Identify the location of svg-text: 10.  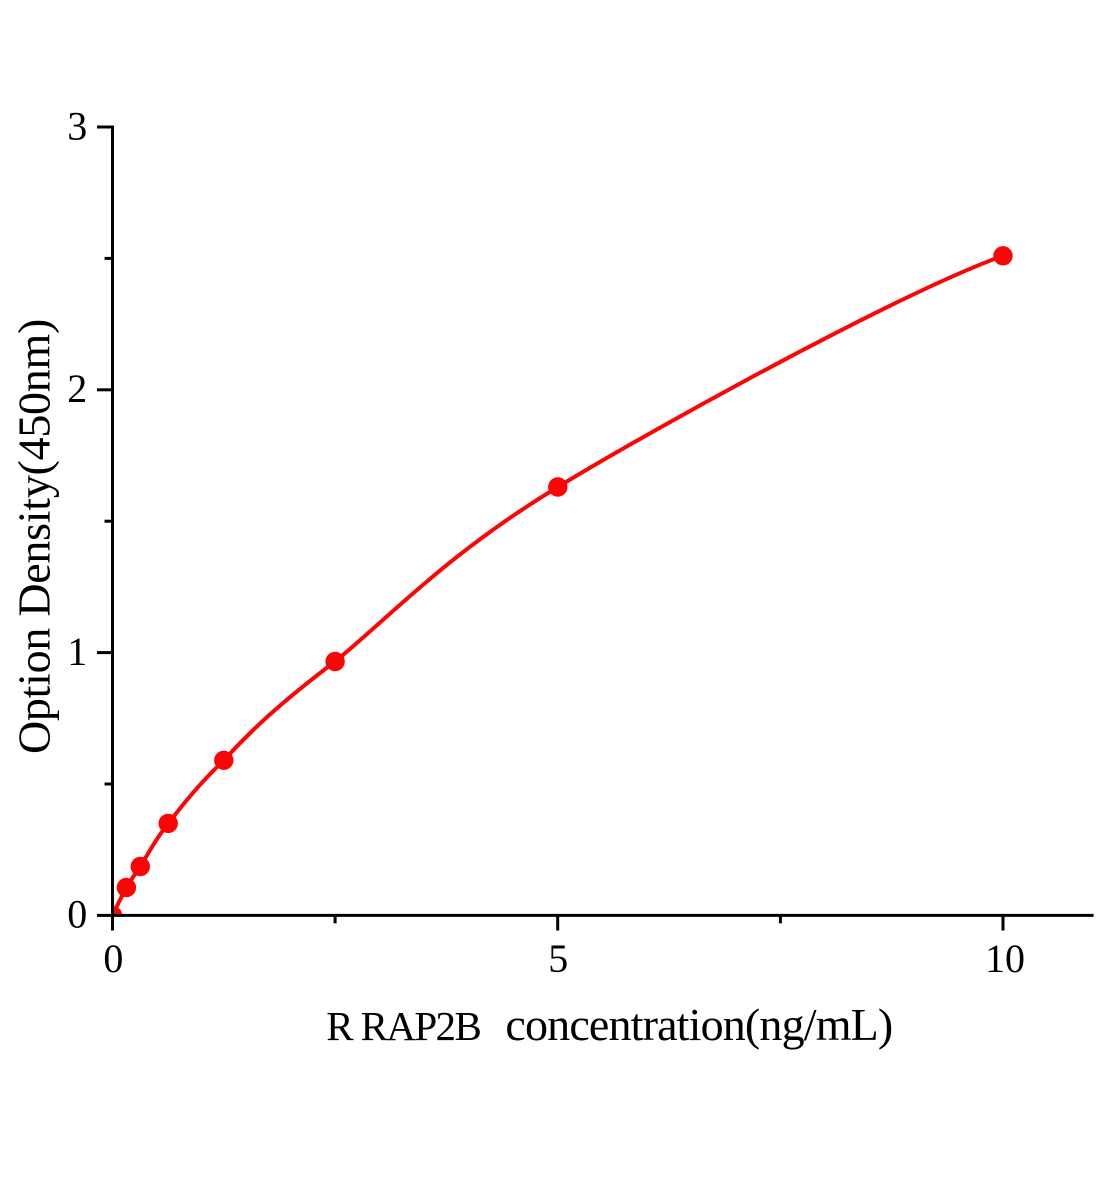
(1005, 958).